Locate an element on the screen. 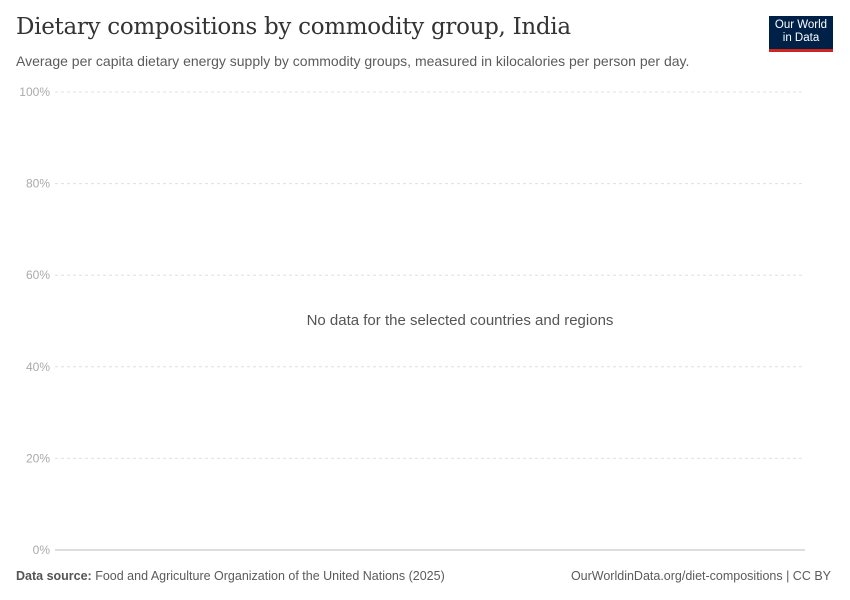 Image resolution: width=850 pixels, height=600 pixels. y-tick-label: 0% is located at coordinates (42, 550).